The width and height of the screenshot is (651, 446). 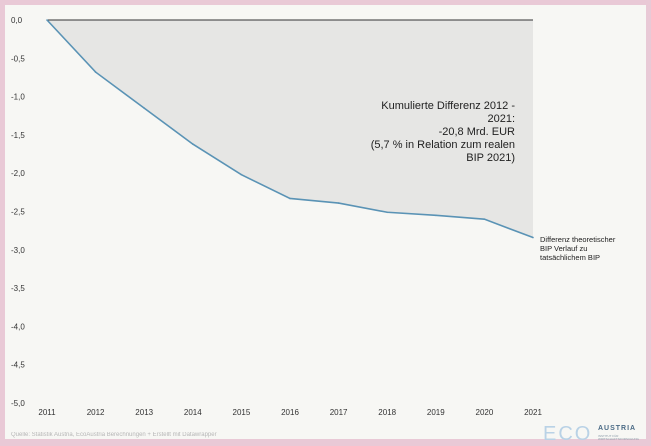 What do you see at coordinates (618, 437) in the screenshot?
I see `logo-subtitle: INSTITUT FÜR WIRTSCHAFTSFORSCHUNG` at bounding box center [618, 437].